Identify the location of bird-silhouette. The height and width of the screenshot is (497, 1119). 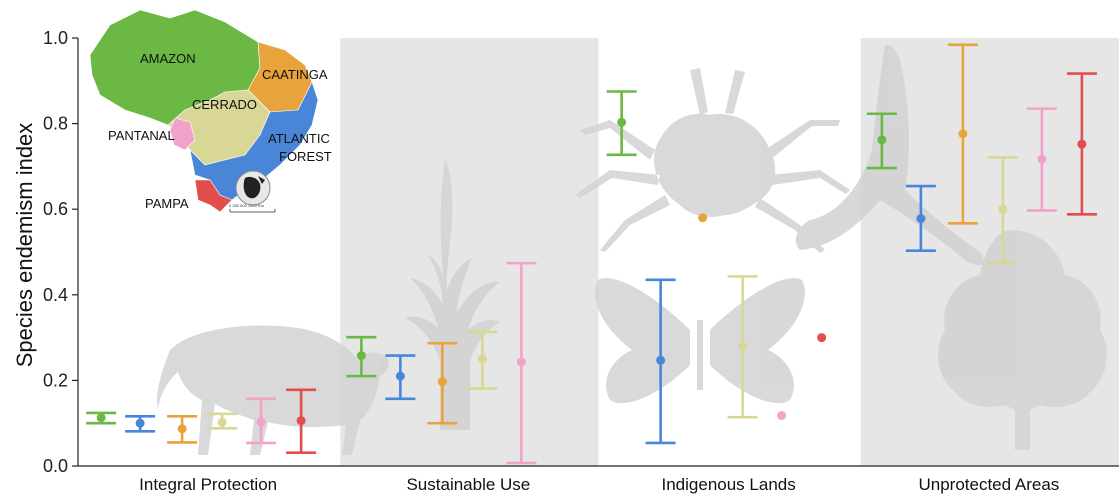
(890, 155).